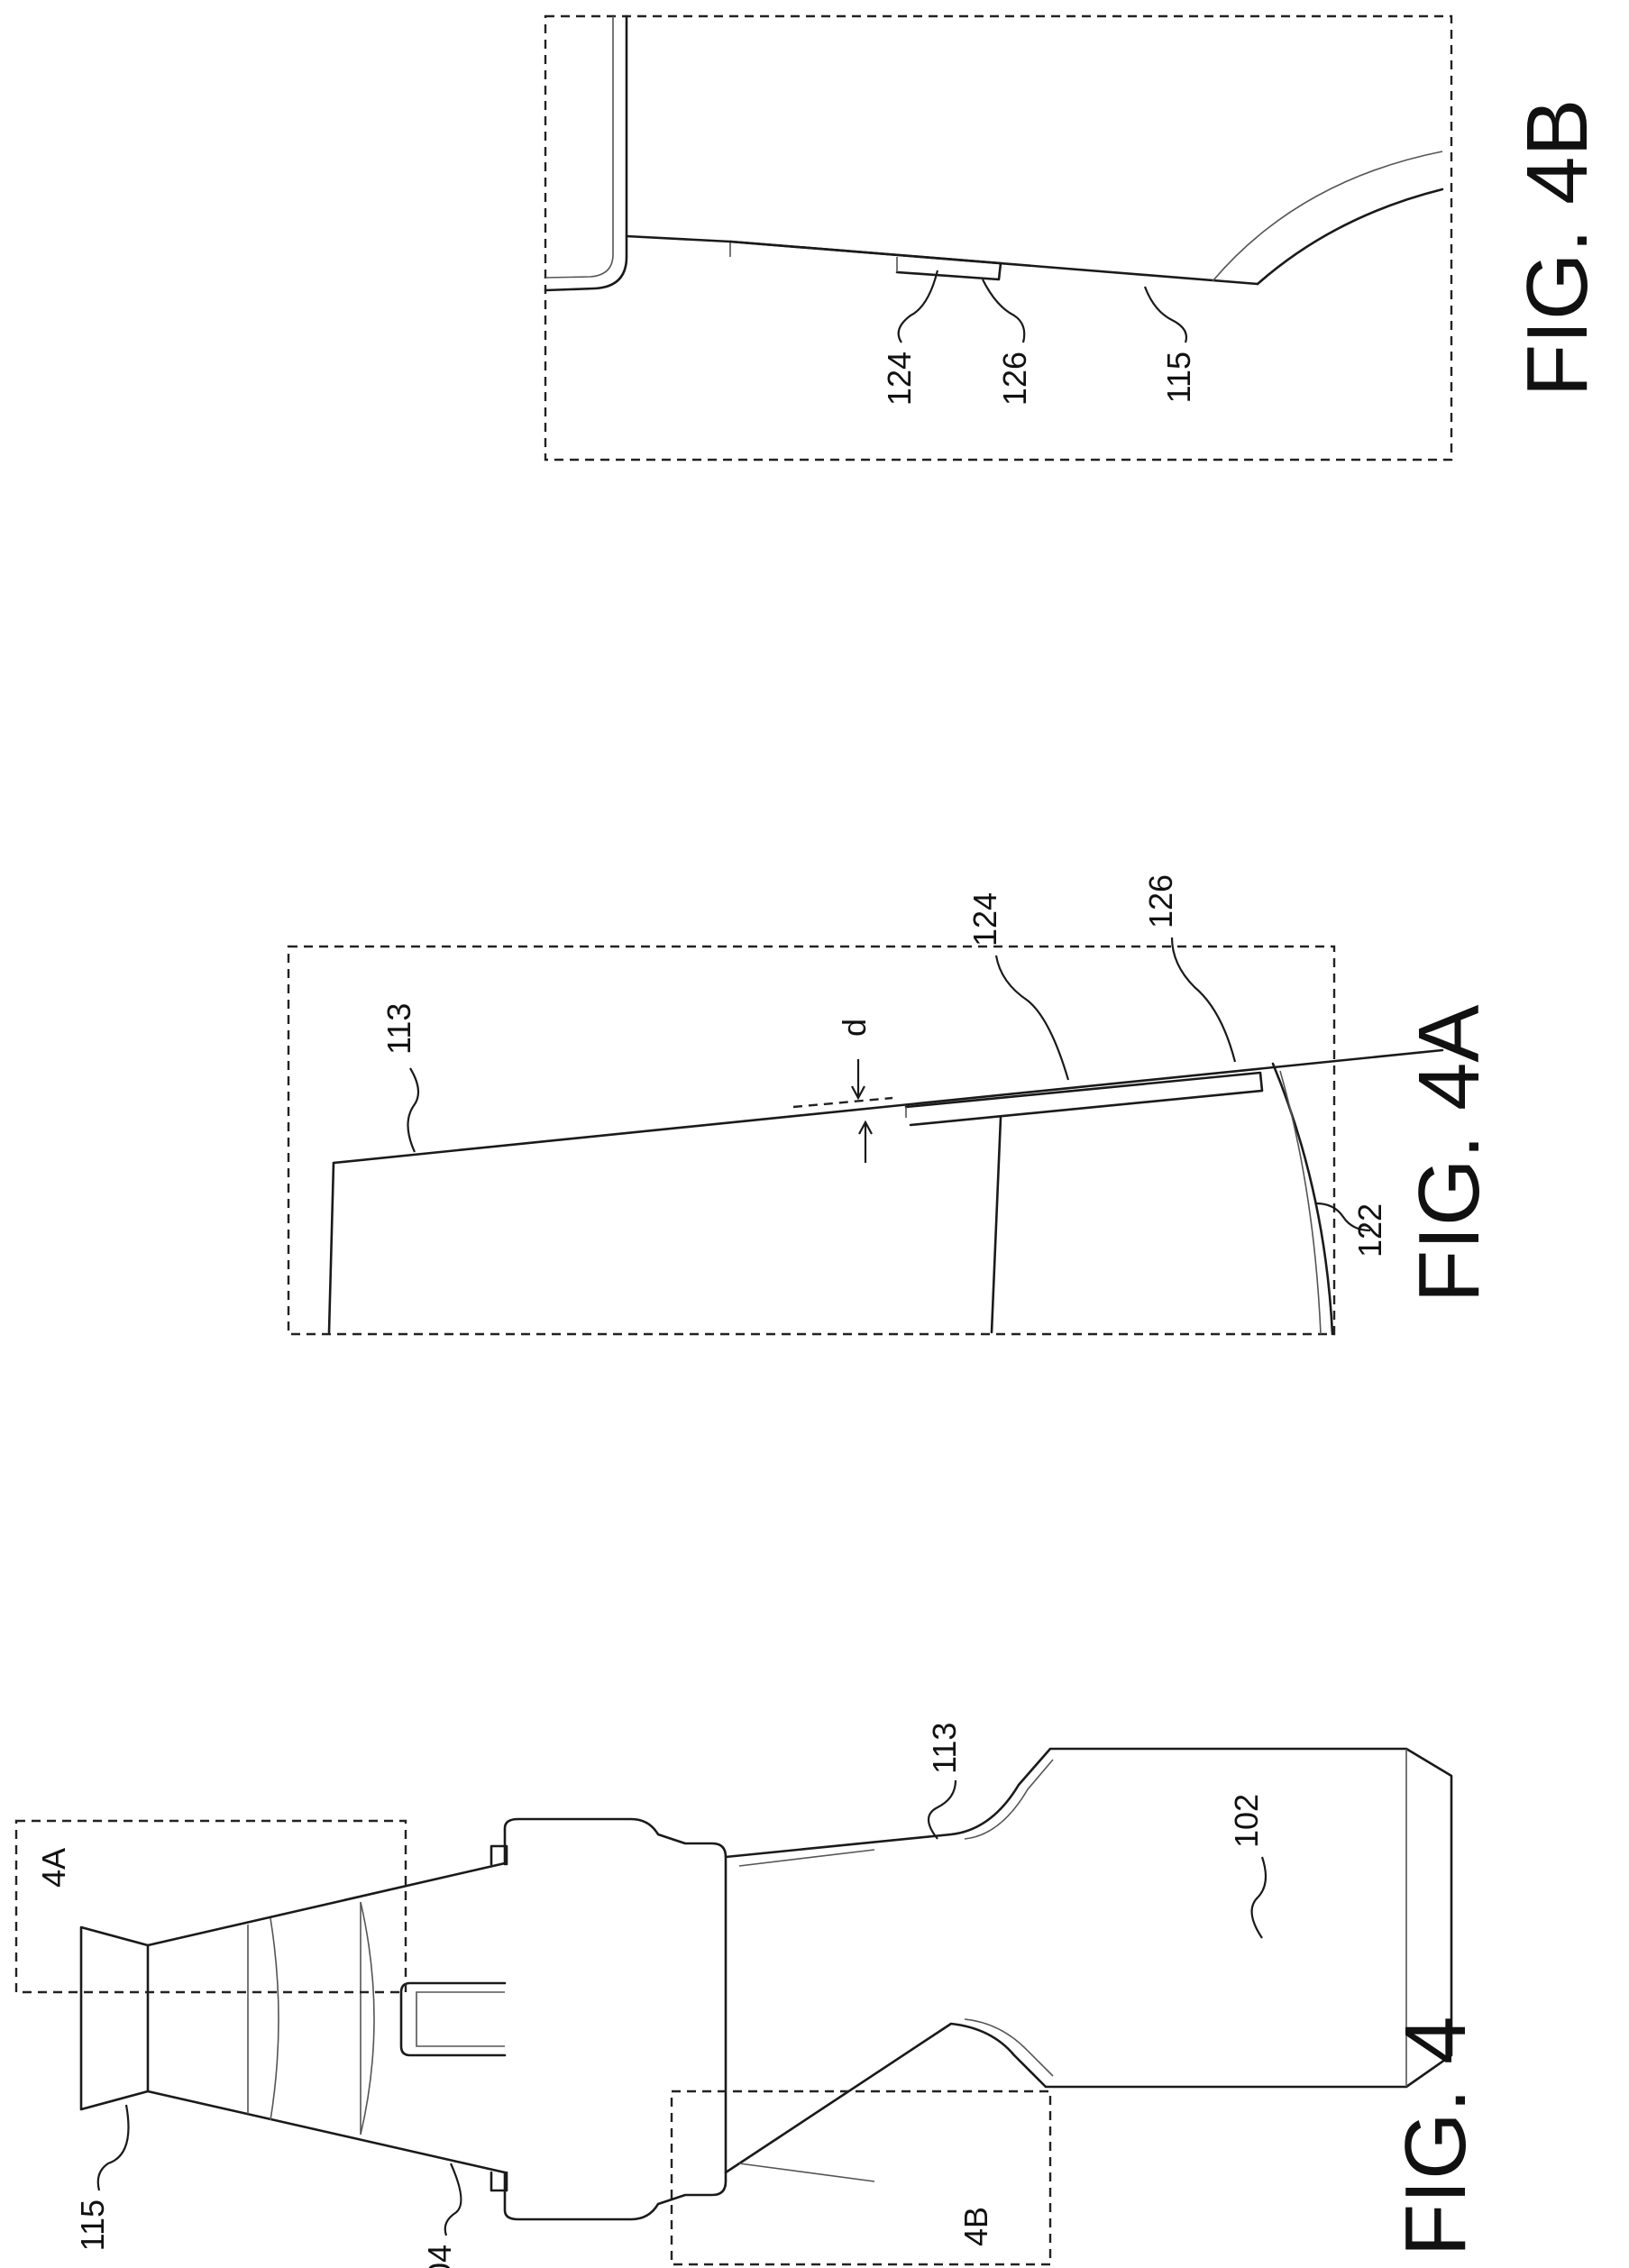 Image resolution: width=1629 pixels, height=2268 pixels. Describe the element at coordinates (899, 379) in the screenshot. I see `ref-124-fig4b: 124` at that location.